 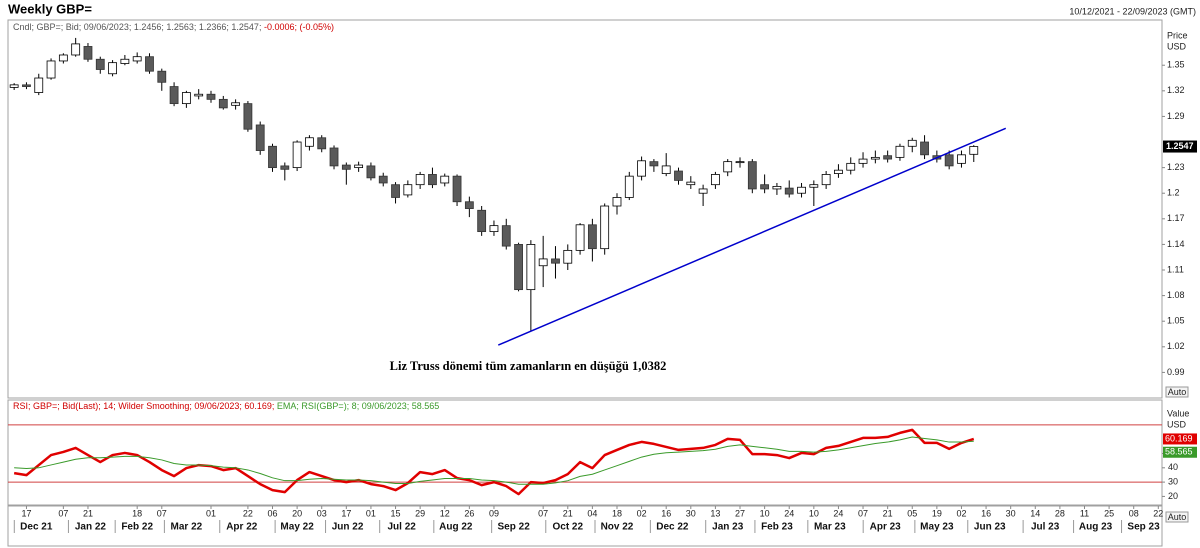 What do you see at coordinates (567, 527) in the screenshot?
I see `month-label: Oct 22` at bounding box center [567, 527].